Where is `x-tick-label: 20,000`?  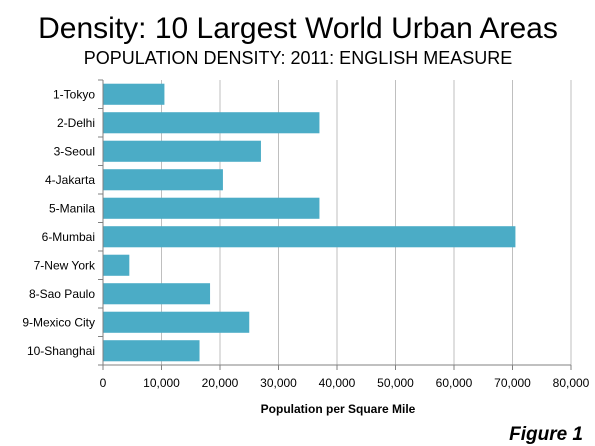
x-tick-label: 20,000 is located at coordinates (220, 383).